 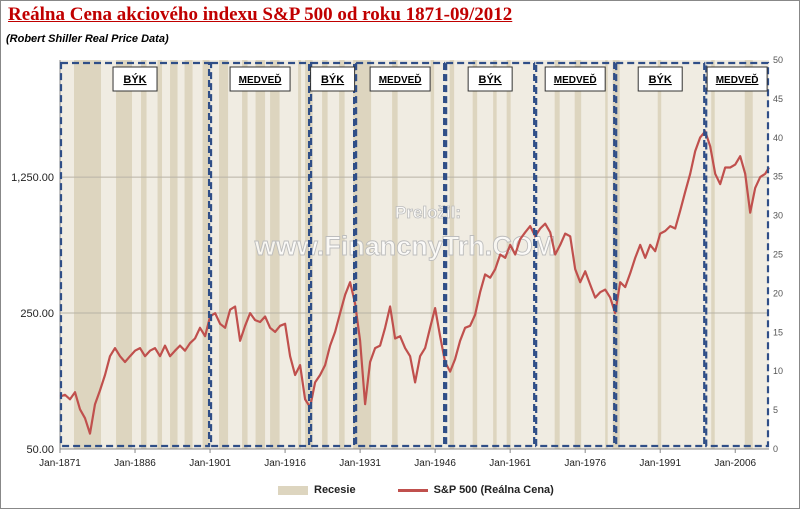 I want to click on y2-tick-label: 45, so click(x=778, y=99).